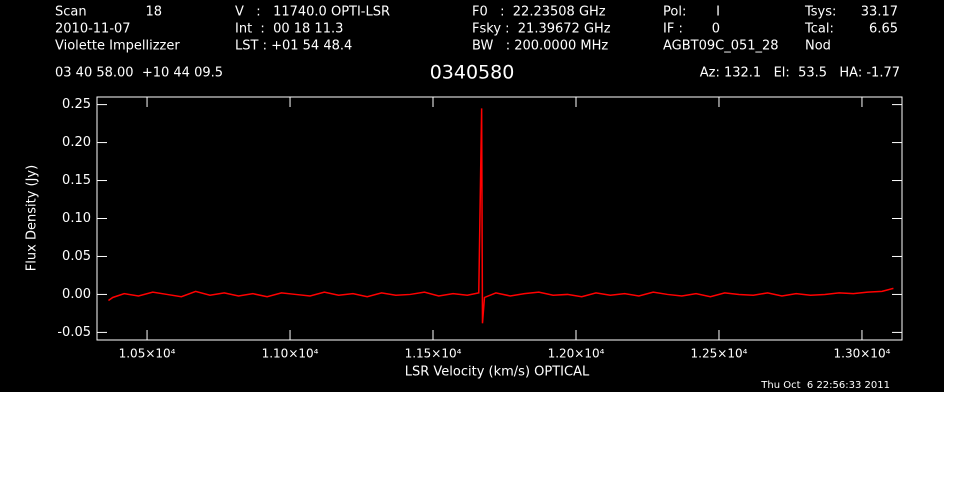 The image size is (962, 490). I want to click on annotation: BW : 200.0000 MHz, so click(540, 46).